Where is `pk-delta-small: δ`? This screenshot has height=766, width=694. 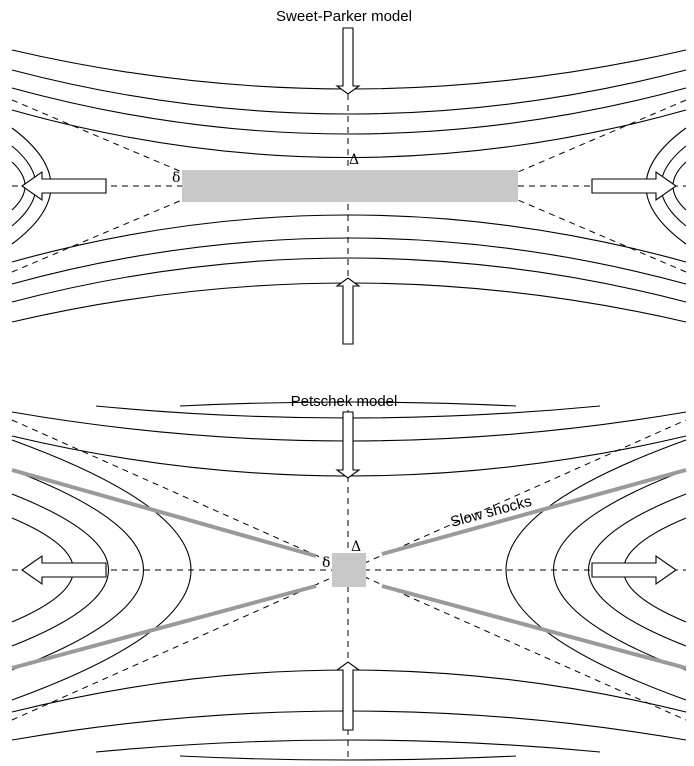 pk-delta-small: δ is located at coordinates (326, 563).